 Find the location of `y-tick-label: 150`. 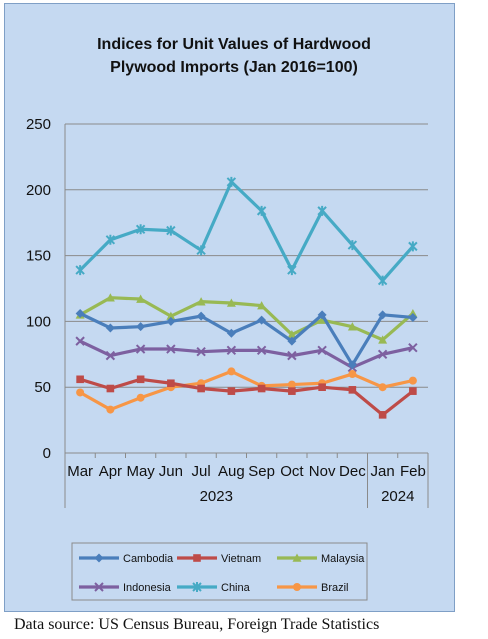

y-tick-label: 150 is located at coordinates (38, 256).